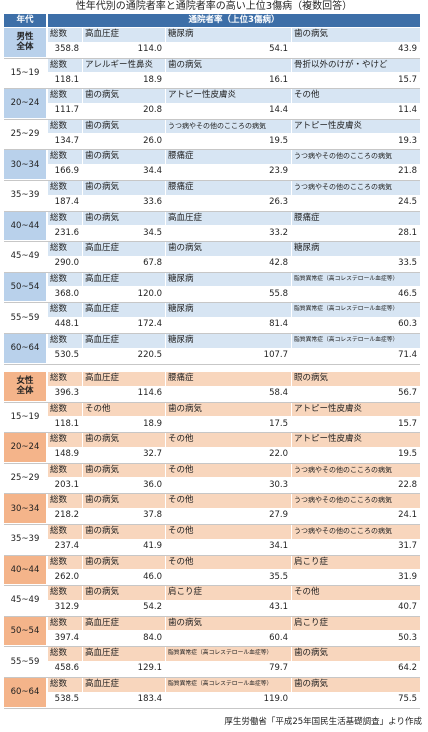 This screenshot has height=732, width=428. Describe the element at coordinates (228, 324) in the screenshot. I see `disease-rate: 81.4` at that location.